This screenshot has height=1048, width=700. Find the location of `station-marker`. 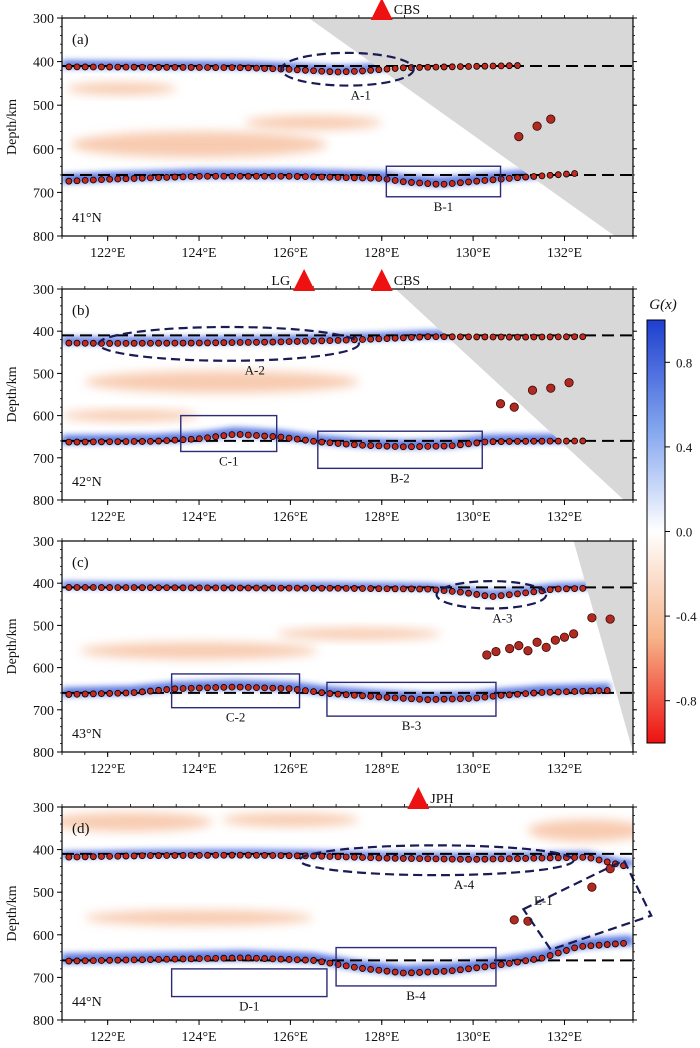

station-marker is located at coordinates (381, 280).